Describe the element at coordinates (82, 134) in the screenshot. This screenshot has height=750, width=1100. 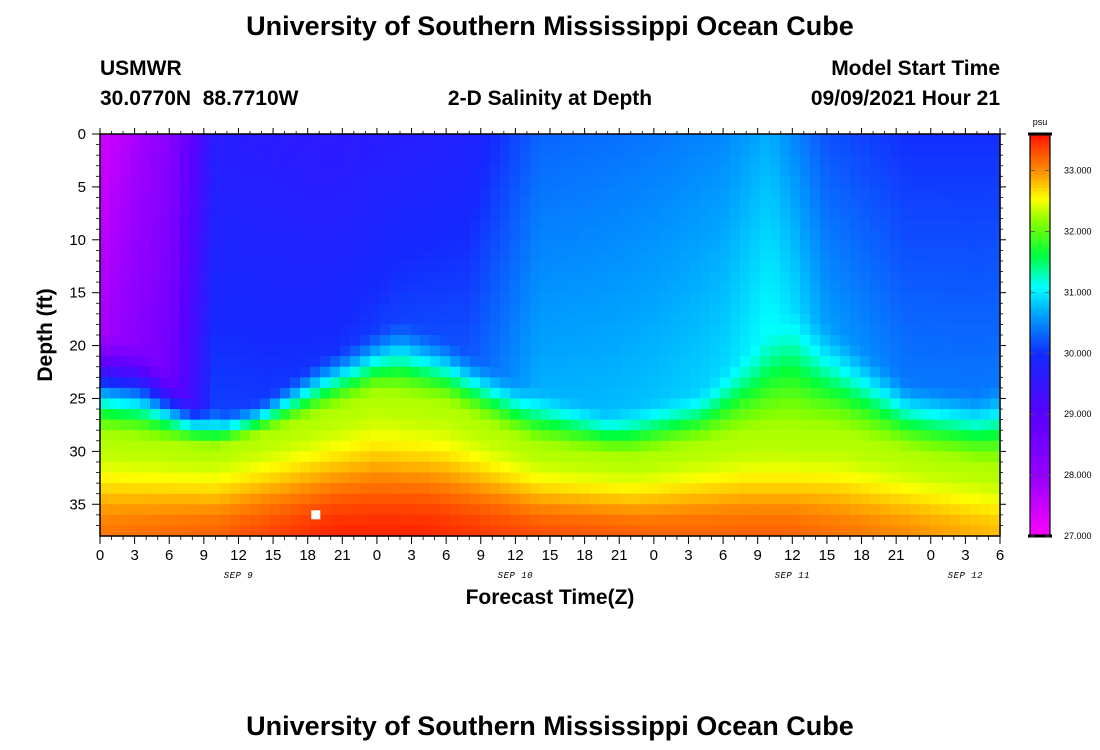
I see `y-tick-label: 0` at that location.